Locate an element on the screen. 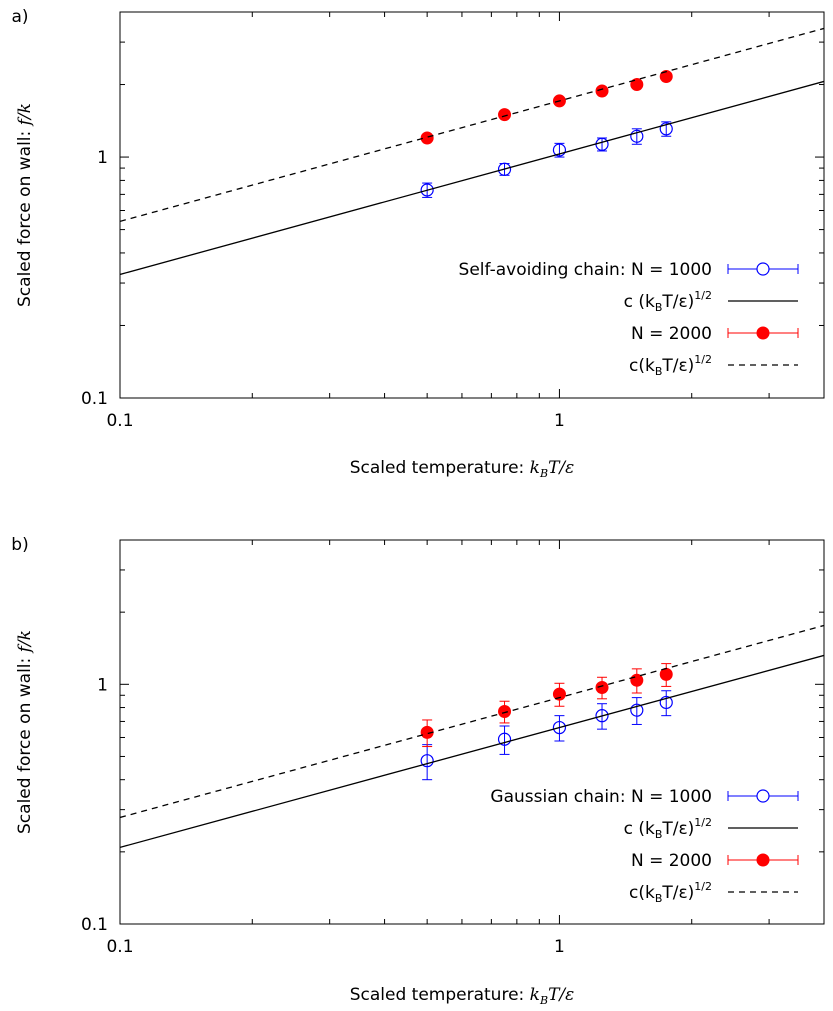 The height and width of the screenshot is (1011, 833). legend-label: Gaussian chain: N = 1000 is located at coordinates (601, 797).